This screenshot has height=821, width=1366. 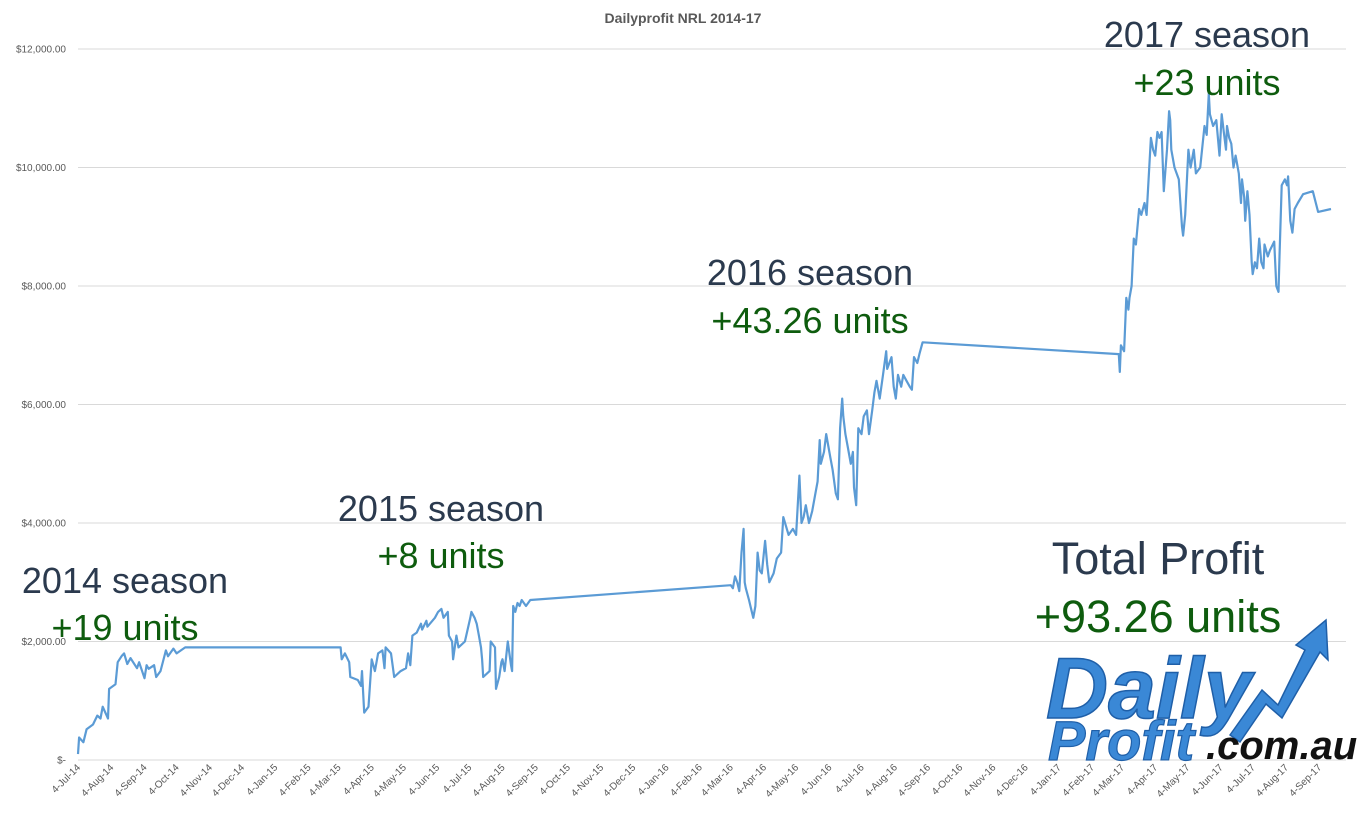 What do you see at coordinates (1151, 689) in the screenshot?
I see `logo-daily: Daily` at bounding box center [1151, 689].